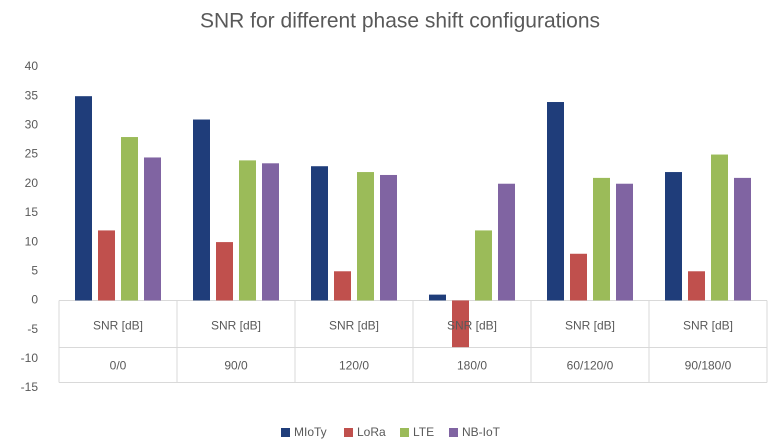 This screenshot has width=770, height=441. Describe the element at coordinates (481, 432) in the screenshot. I see `legend-label: NB-IoT` at that location.